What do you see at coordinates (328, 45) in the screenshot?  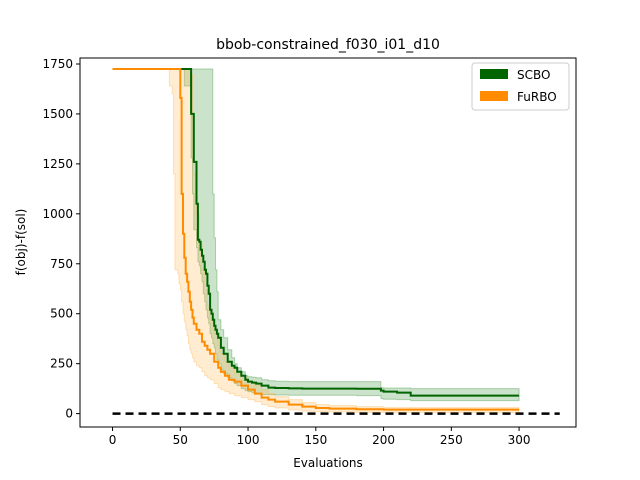 I see `chart-title: bbob-constrained_f030_i01_d10` at bounding box center [328, 45].